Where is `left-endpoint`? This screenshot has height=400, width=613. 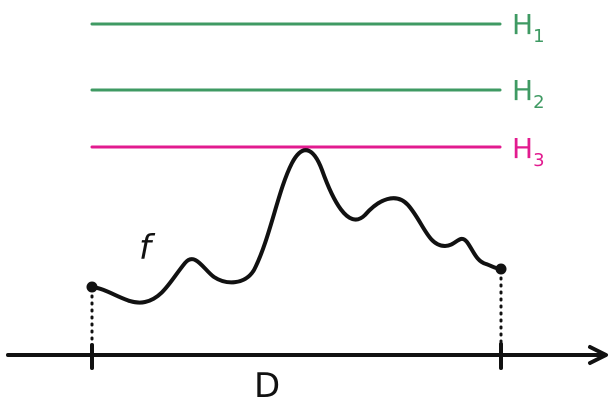
left-endpoint is located at coordinates (92, 287).